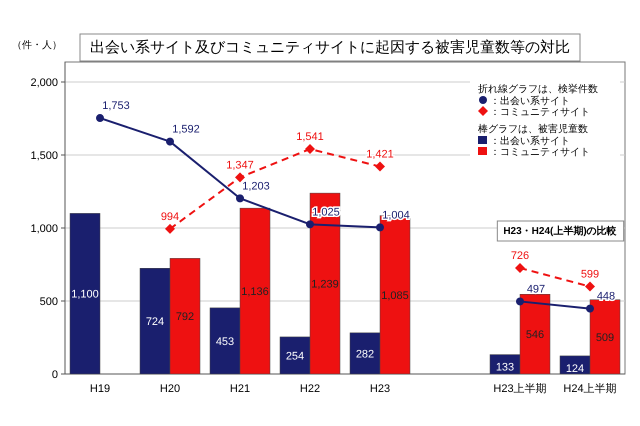 This screenshot has width=640, height=426. What do you see at coordinates (533, 129) in the screenshot?
I see `annotation: 棒グラフは、被害児童数` at bounding box center [533, 129].